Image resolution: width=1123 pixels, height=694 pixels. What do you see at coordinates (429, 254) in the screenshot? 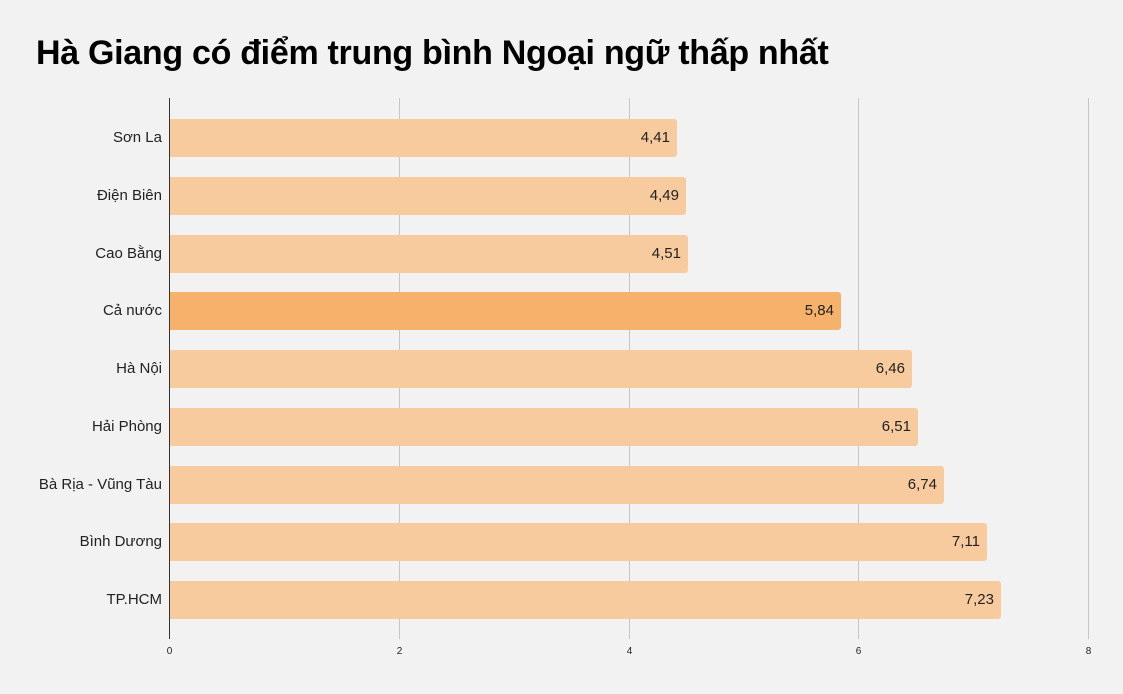
I see `bar: 4,51` at bounding box center [429, 254].